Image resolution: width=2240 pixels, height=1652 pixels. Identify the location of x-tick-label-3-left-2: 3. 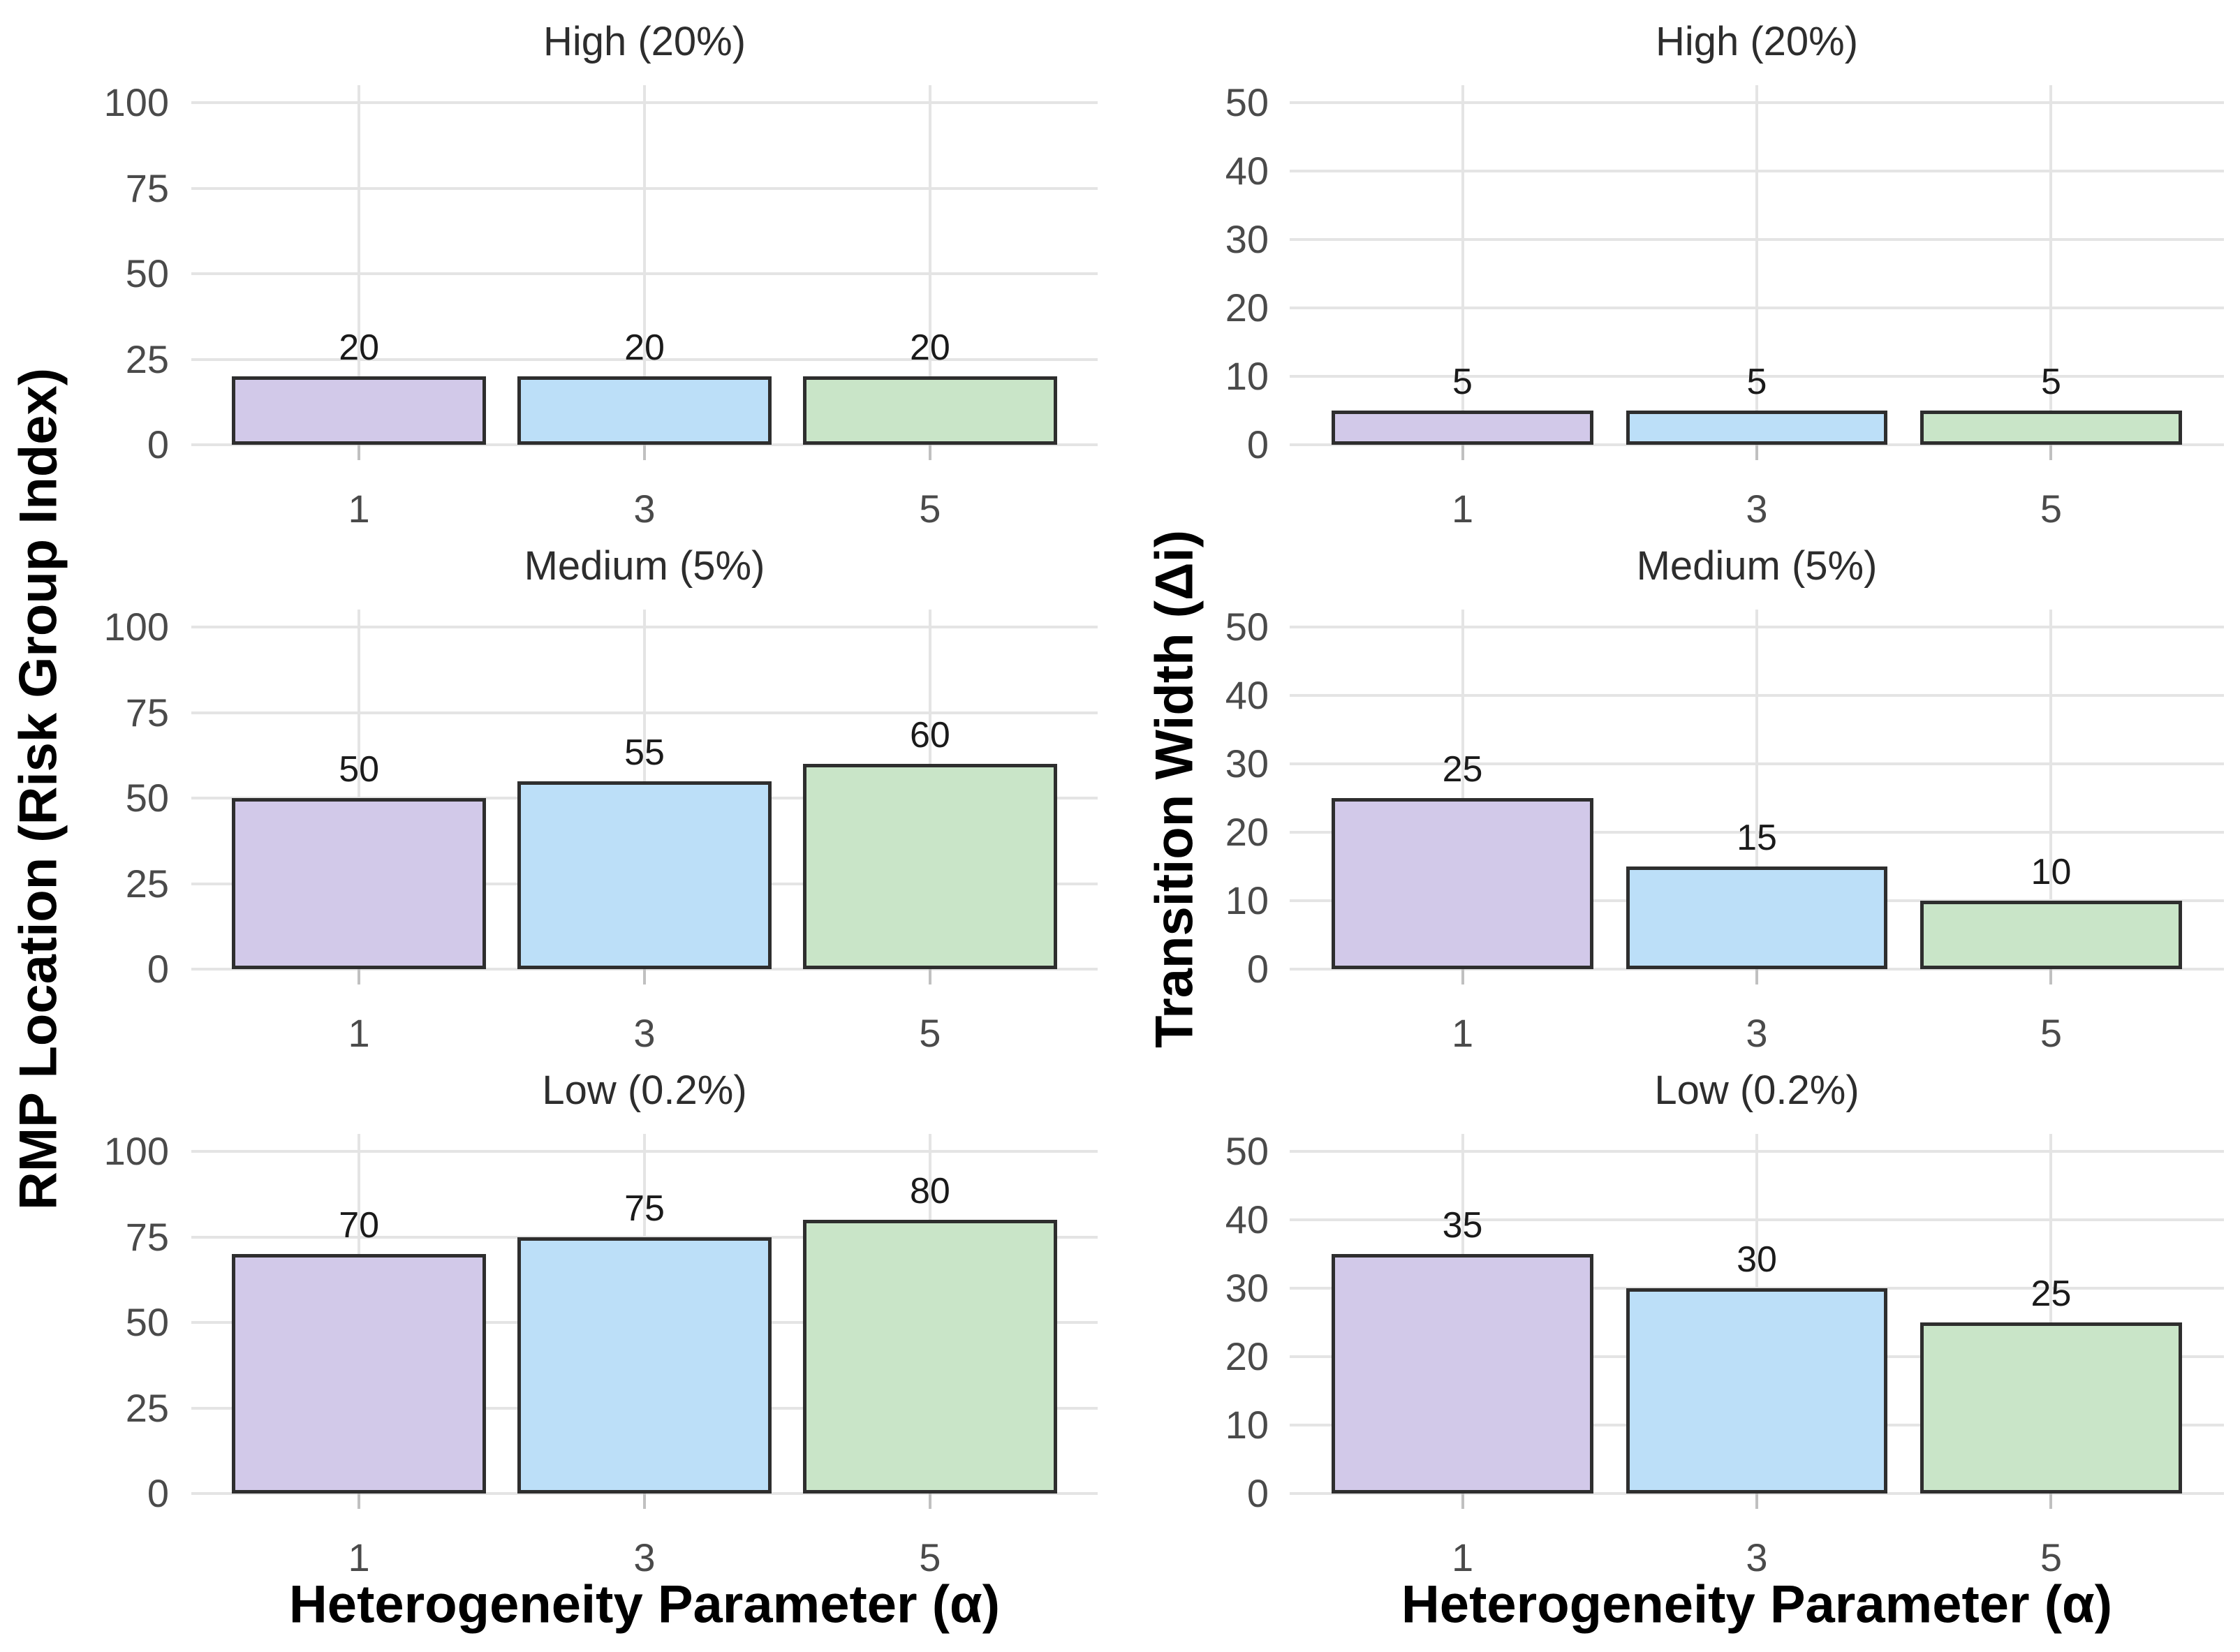
(644, 1557).